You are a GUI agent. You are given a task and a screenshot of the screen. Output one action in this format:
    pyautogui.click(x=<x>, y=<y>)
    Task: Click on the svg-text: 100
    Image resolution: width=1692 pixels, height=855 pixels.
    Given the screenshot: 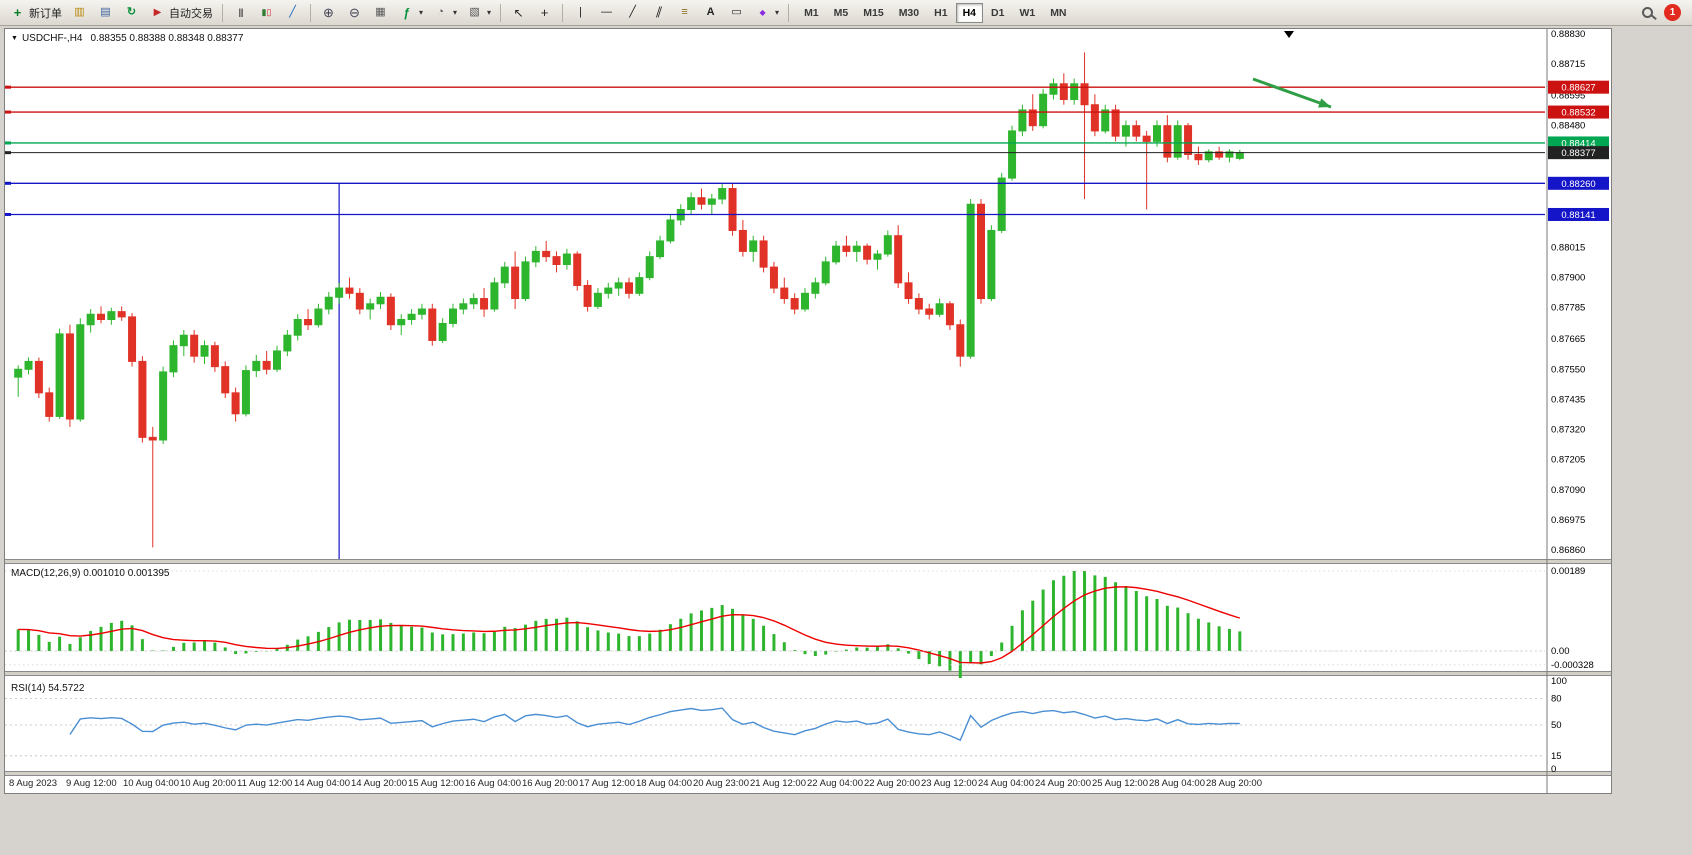 What is the action you would take?
    pyautogui.click(x=1559, y=681)
    